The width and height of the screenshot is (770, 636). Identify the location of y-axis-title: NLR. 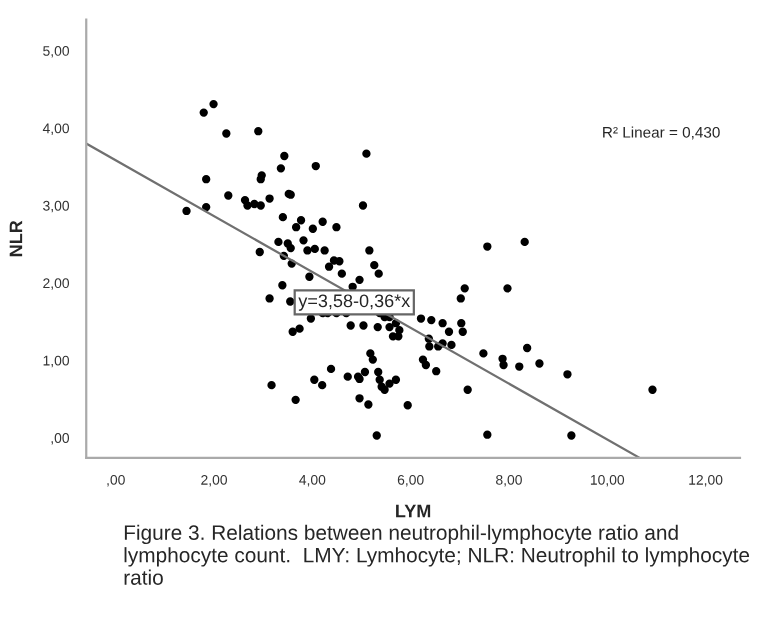
(16, 238).